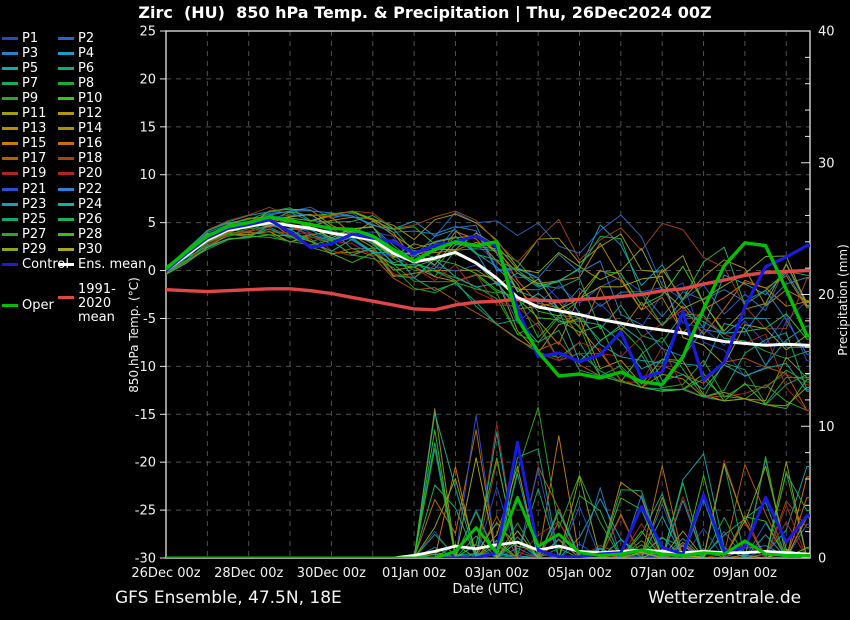 The image size is (850, 620). Describe the element at coordinates (96, 317) in the screenshot. I see `legend-item-climate-mean-label2: mean` at that location.